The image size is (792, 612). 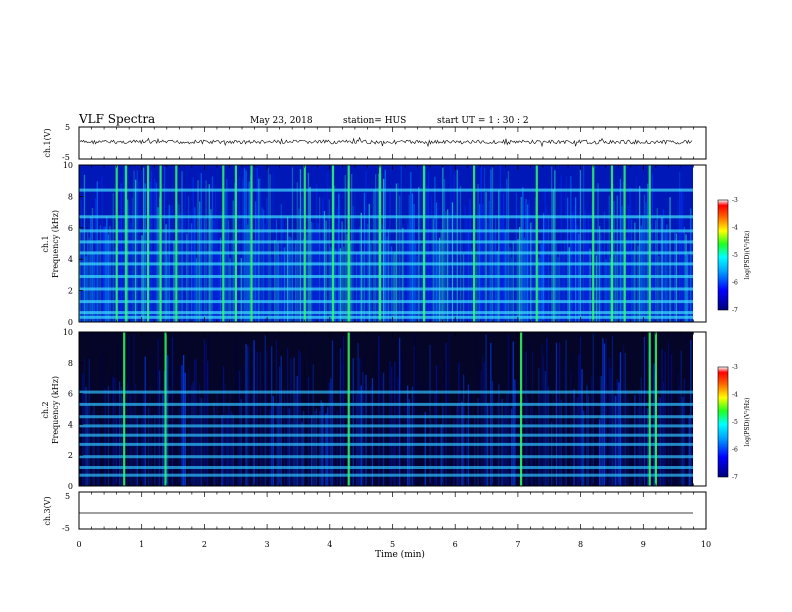 What do you see at coordinates (78, 544) in the screenshot?
I see `x-tick-label: 0` at bounding box center [78, 544].